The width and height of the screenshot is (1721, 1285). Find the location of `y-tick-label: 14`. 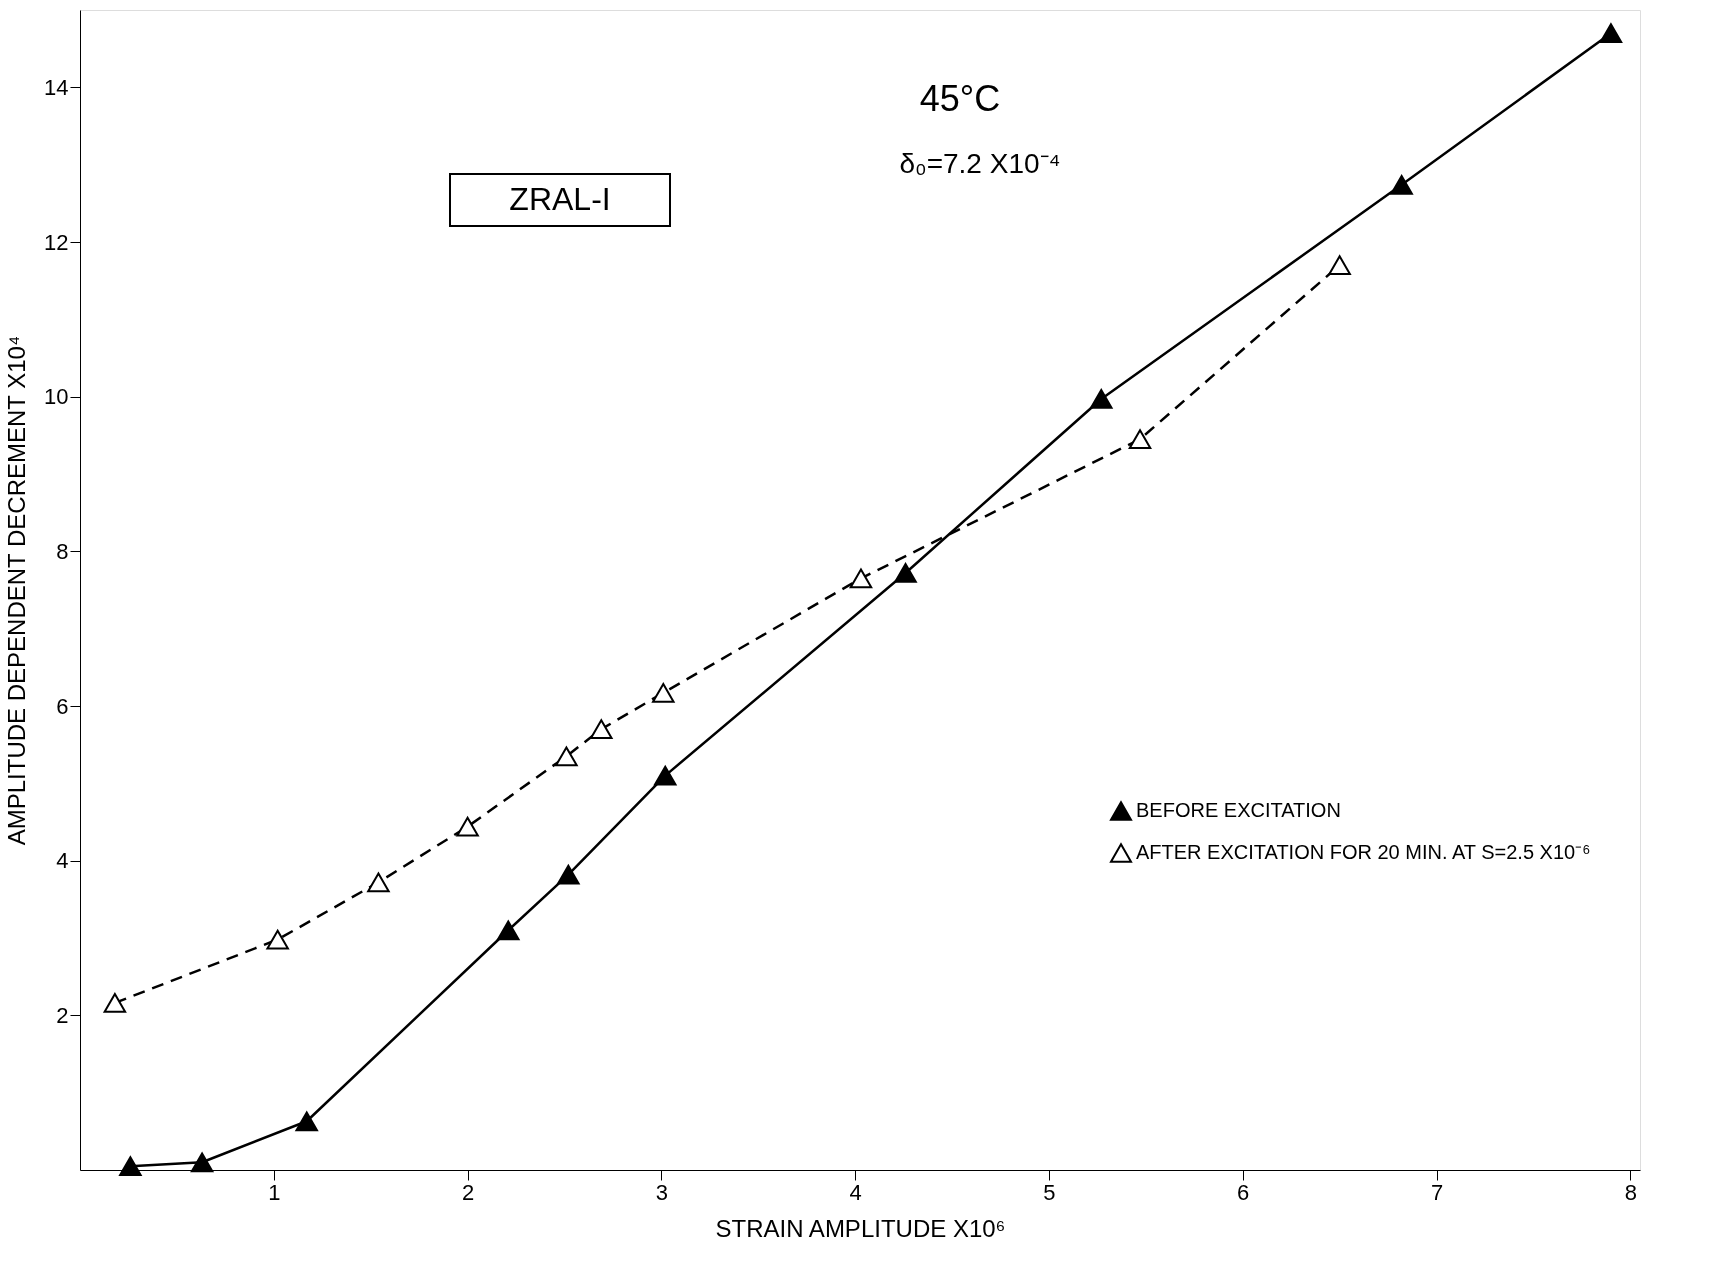

y-tick-label: 14 is located at coordinates (56, 87).